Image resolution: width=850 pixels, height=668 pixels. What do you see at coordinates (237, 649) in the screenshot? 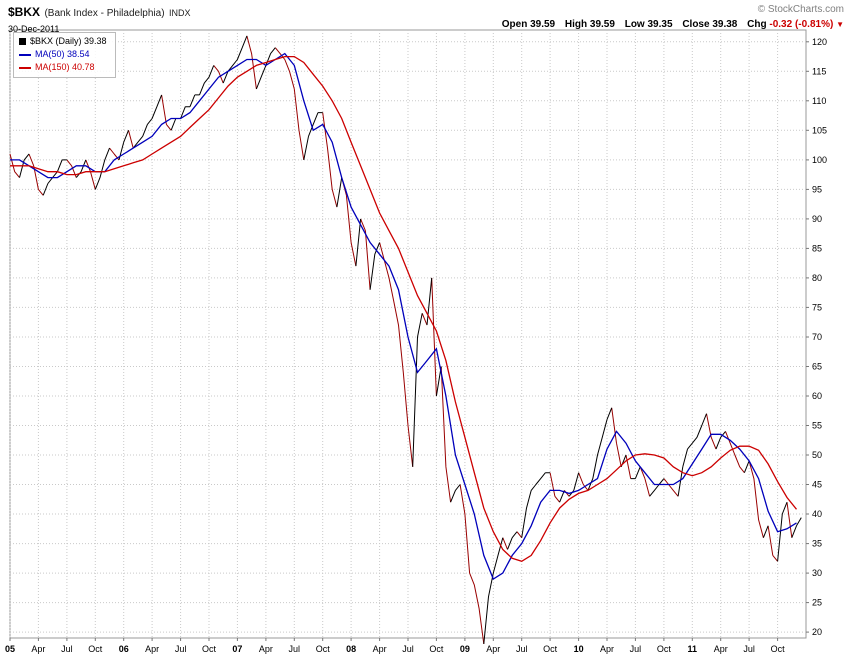
I see `x-tick-label: 07` at bounding box center [237, 649].